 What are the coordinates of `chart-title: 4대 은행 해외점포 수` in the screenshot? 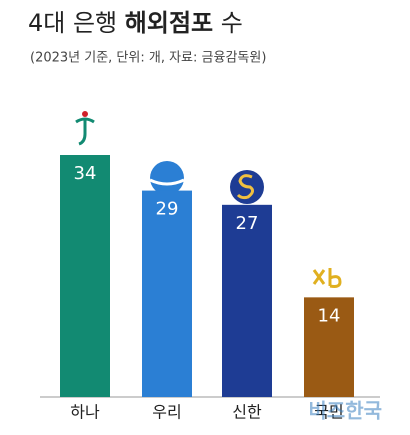 It's located at (135, 23).